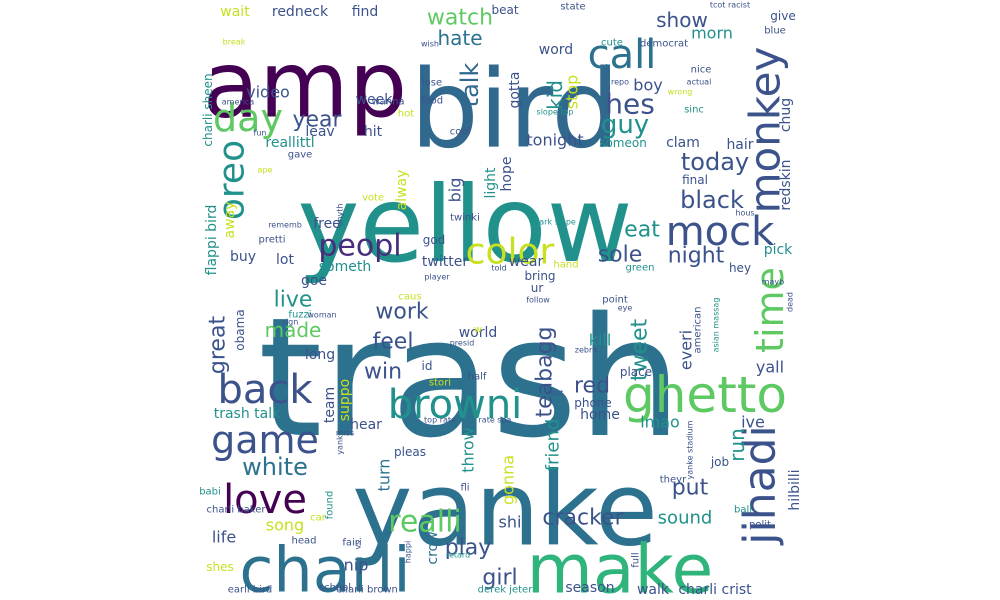  I want to click on word-reallittl: reallittl, so click(289, 143).